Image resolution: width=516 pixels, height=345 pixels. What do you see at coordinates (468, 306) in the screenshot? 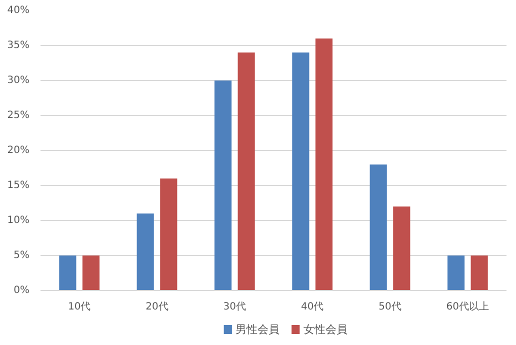
I see `x-tick-label: 60代以上` at bounding box center [468, 306].